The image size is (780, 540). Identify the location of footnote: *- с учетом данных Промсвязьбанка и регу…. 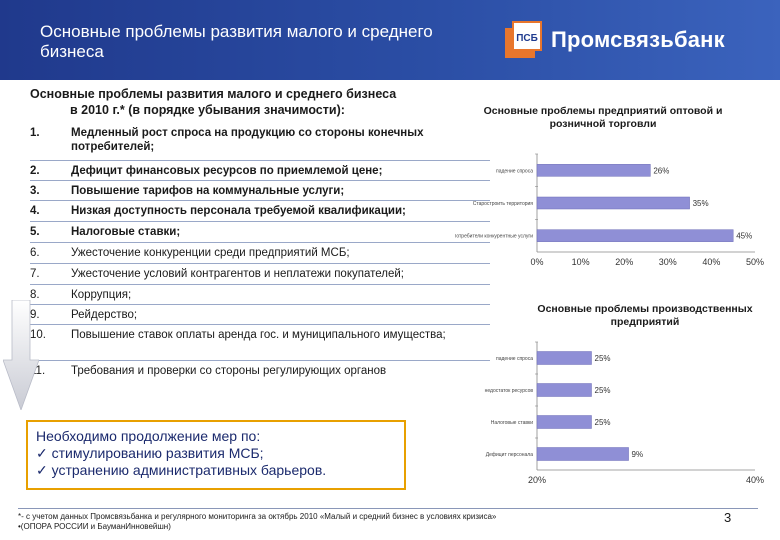
(338, 522).